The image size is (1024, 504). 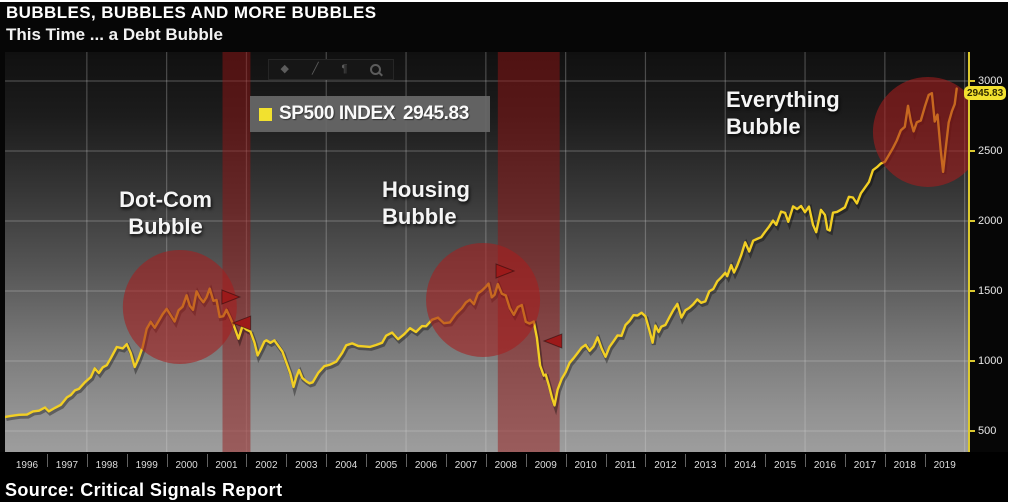 I want to click on source-credit: Source: Critical Signals Report, so click(x=144, y=490).